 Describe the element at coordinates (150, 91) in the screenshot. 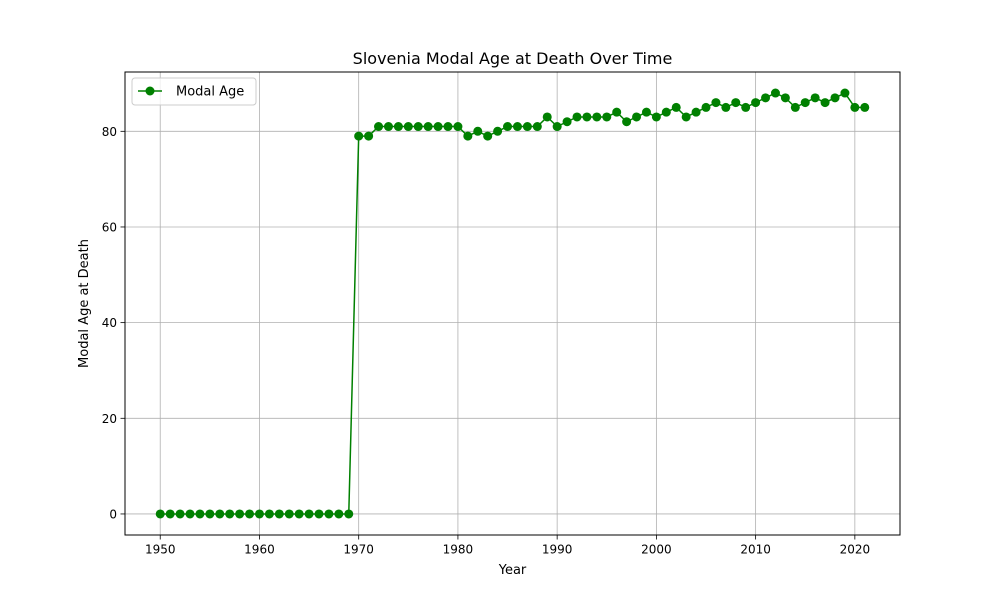

I see `legend-marker-swatch` at that location.